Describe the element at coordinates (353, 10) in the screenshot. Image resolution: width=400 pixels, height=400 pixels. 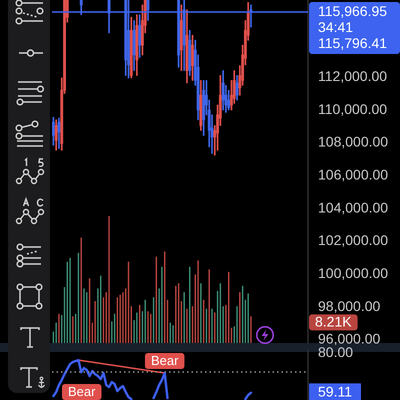
I see `ref-line-label: 115,966.95` at that location.